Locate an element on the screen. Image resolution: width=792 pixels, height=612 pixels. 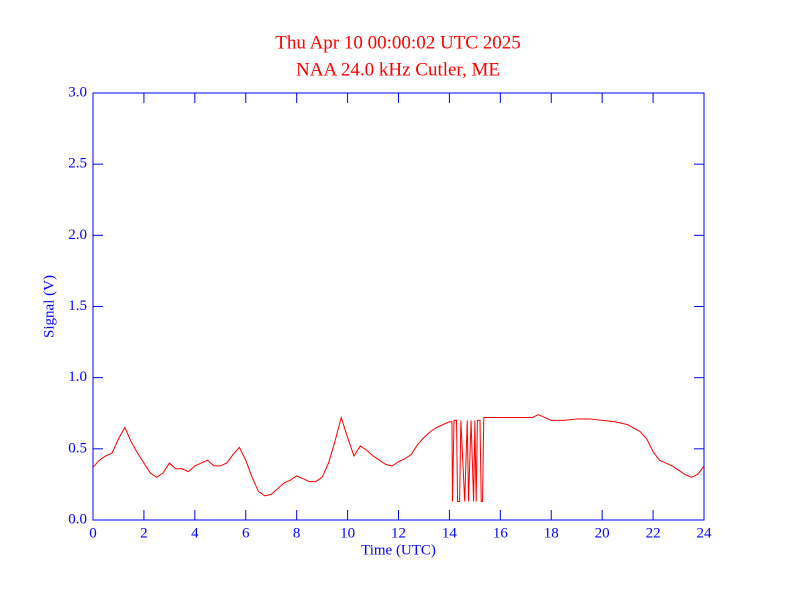
y-tick-label: 1.5 is located at coordinates (77, 306).